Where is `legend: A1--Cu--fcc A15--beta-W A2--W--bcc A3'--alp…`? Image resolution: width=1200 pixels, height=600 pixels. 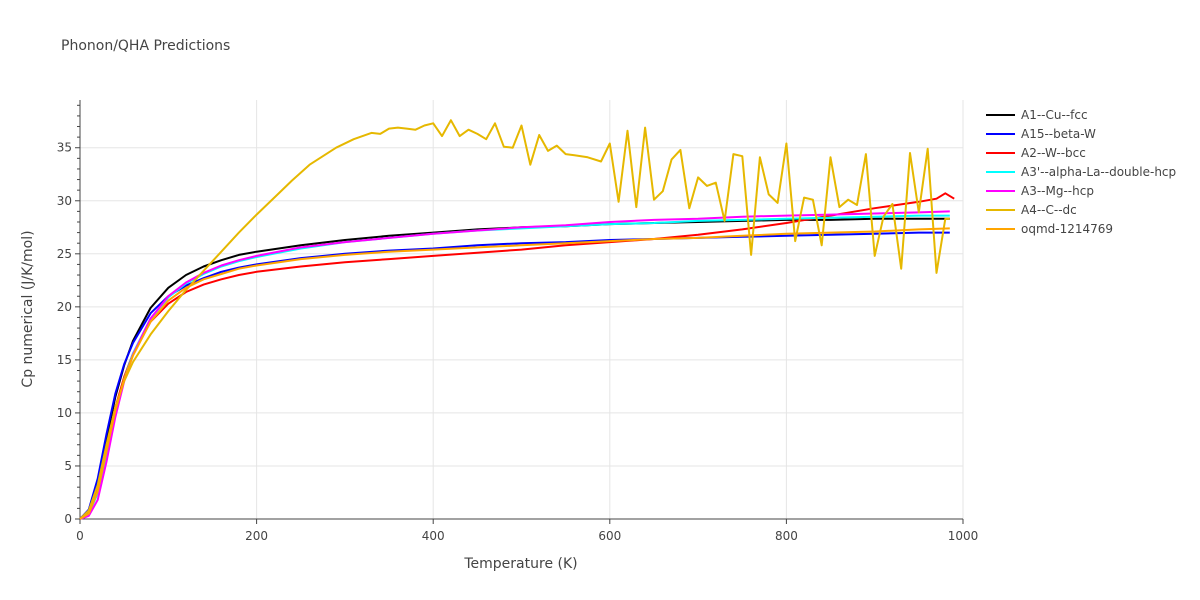 legend: A1--Cu--fcc A15--beta-W A2--W--bcc A3'--alp… is located at coordinates (1081, 172).